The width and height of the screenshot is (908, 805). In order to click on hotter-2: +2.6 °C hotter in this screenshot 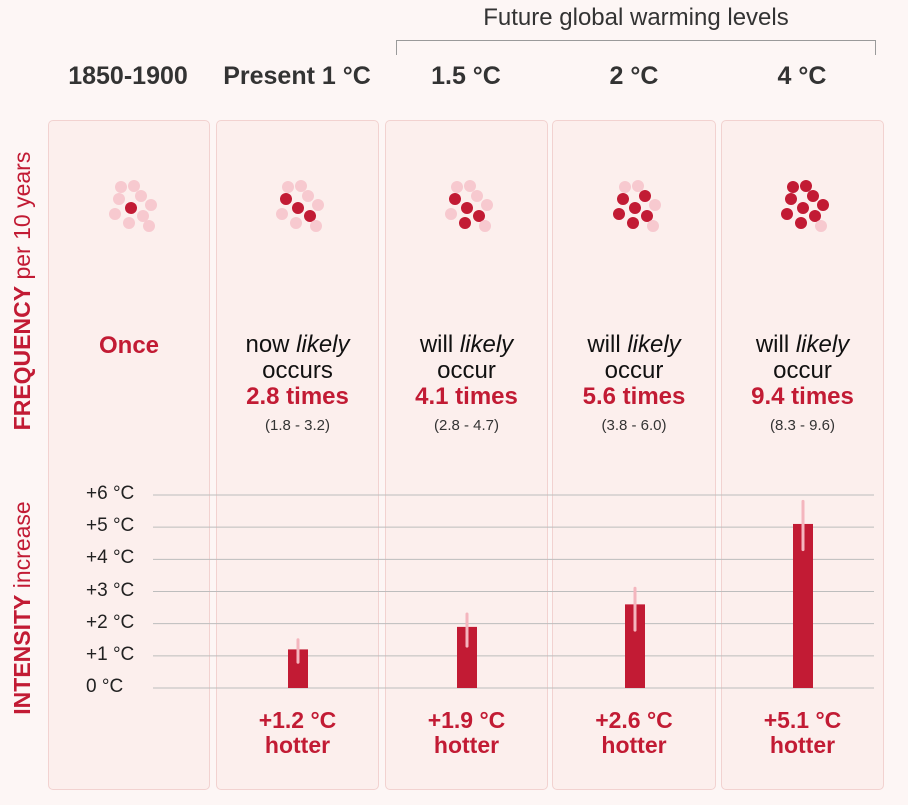, I will do `click(634, 733)`.